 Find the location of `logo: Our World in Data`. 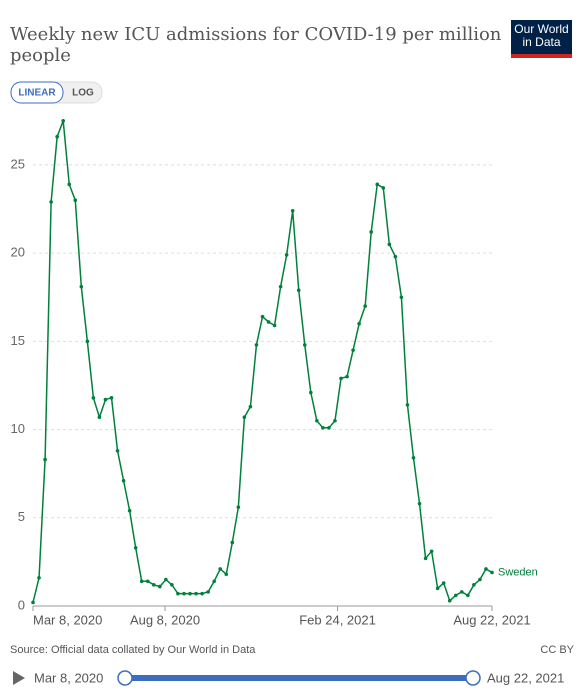

logo: Our World in Data is located at coordinates (541, 36).